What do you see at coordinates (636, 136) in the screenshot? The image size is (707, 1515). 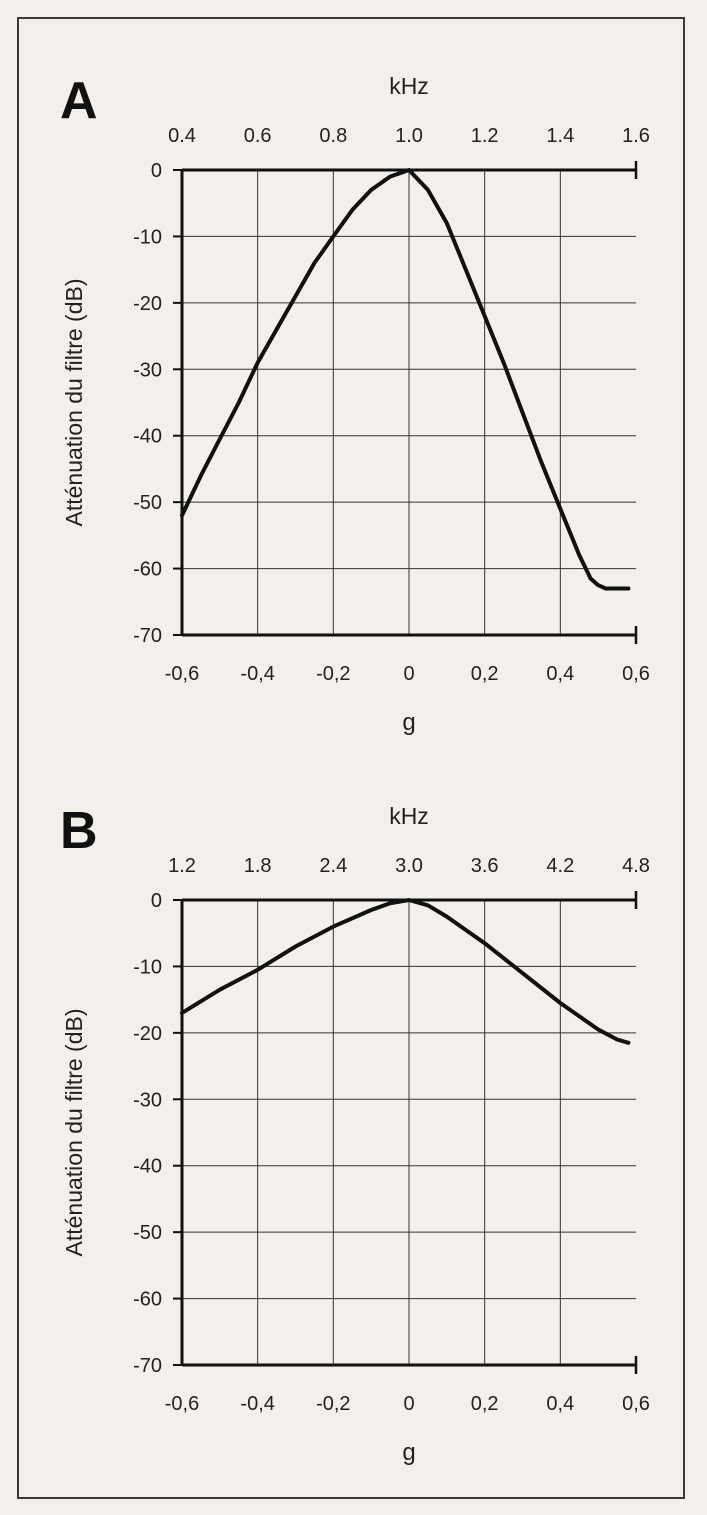 I see `top-tick-label: 1.6` at bounding box center [636, 136].